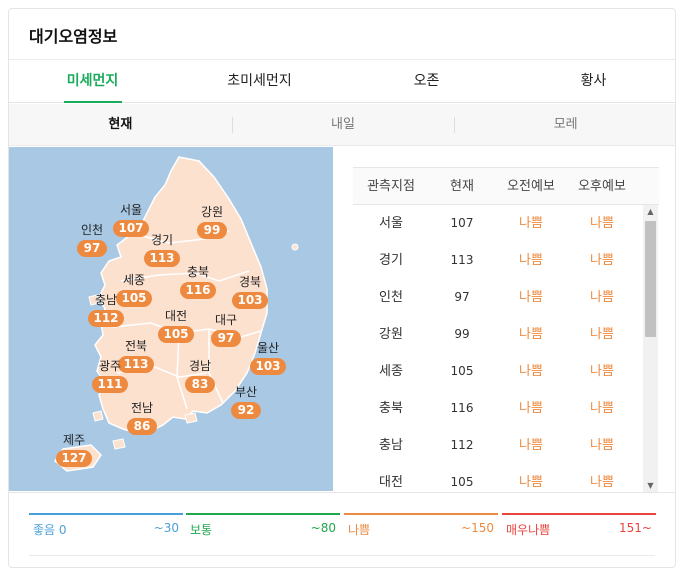 Image resolution: width=681 pixels, height=568 pixels. Describe the element at coordinates (110, 366) in the screenshot. I see `region-name: 광주` at that location.